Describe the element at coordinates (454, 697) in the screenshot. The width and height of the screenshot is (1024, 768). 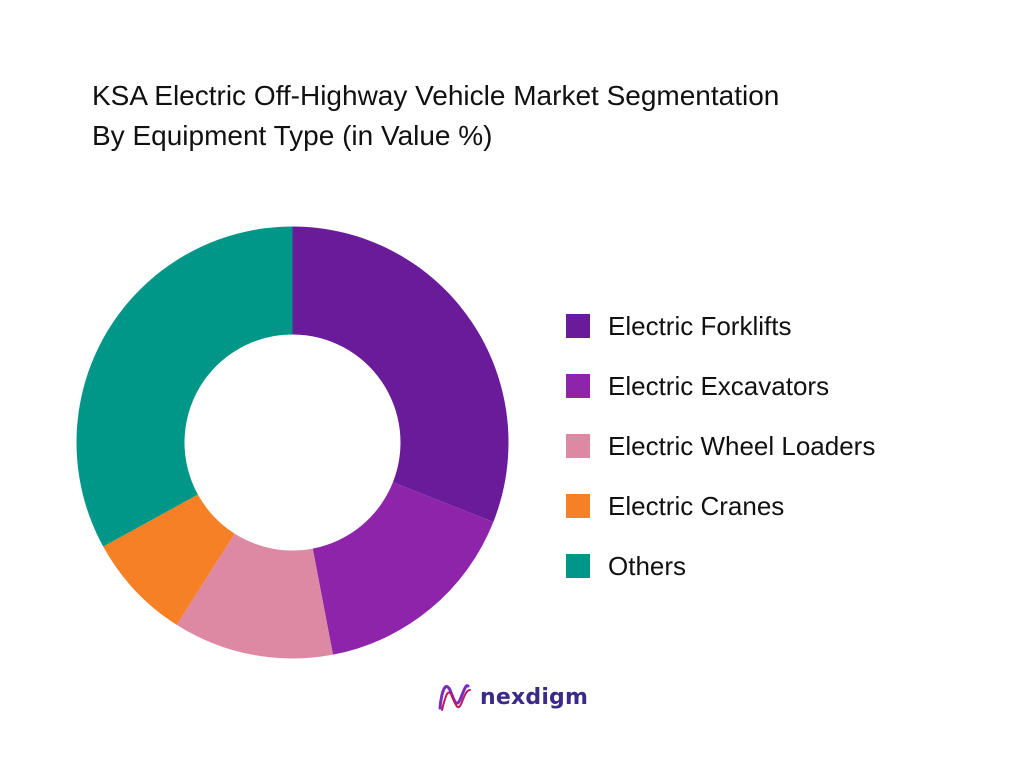
I see `nexdigm-logo-icon` at that location.